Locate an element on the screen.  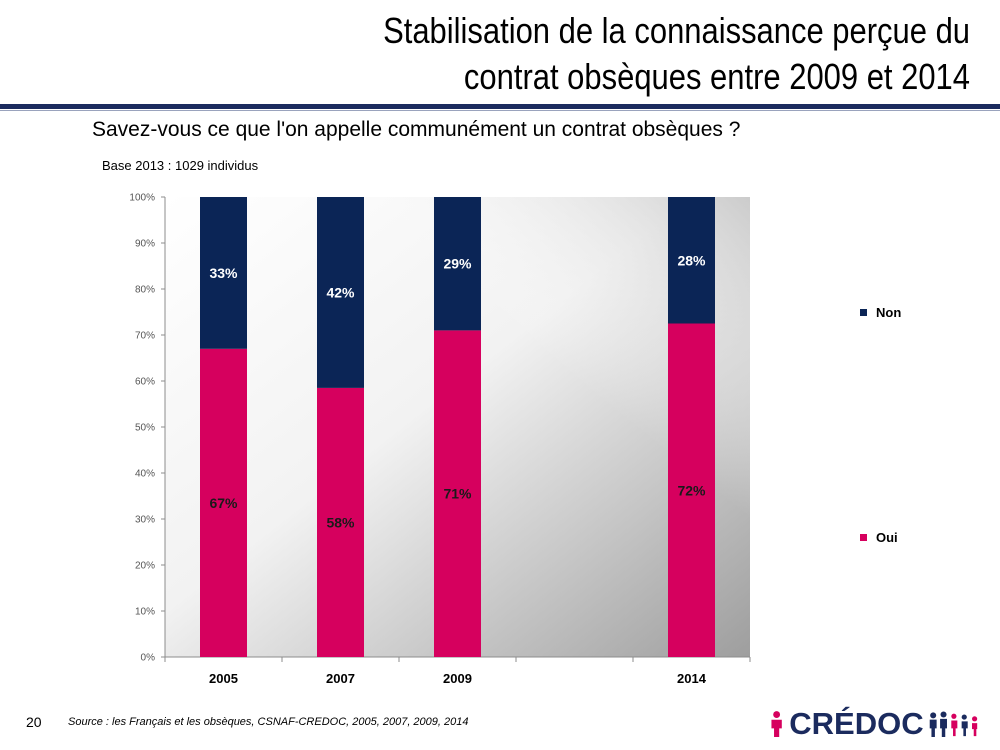
y-tick-label: 0% is located at coordinates (148, 658).